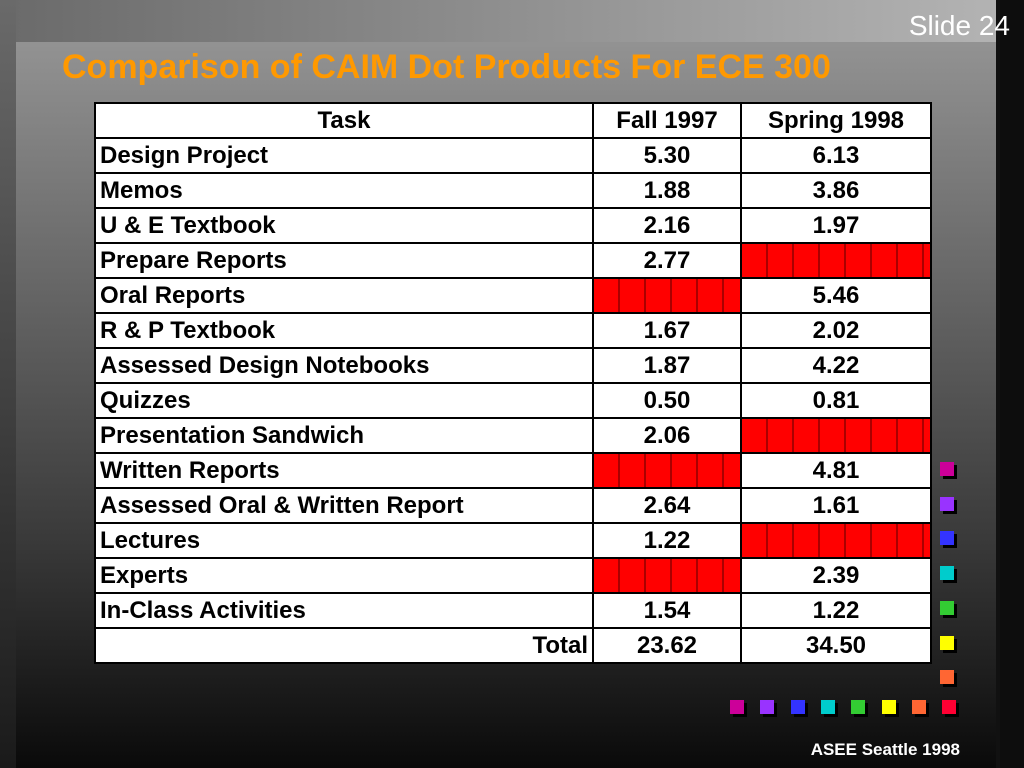  What do you see at coordinates (344, 645) in the screenshot?
I see `total-label: Total` at bounding box center [344, 645].